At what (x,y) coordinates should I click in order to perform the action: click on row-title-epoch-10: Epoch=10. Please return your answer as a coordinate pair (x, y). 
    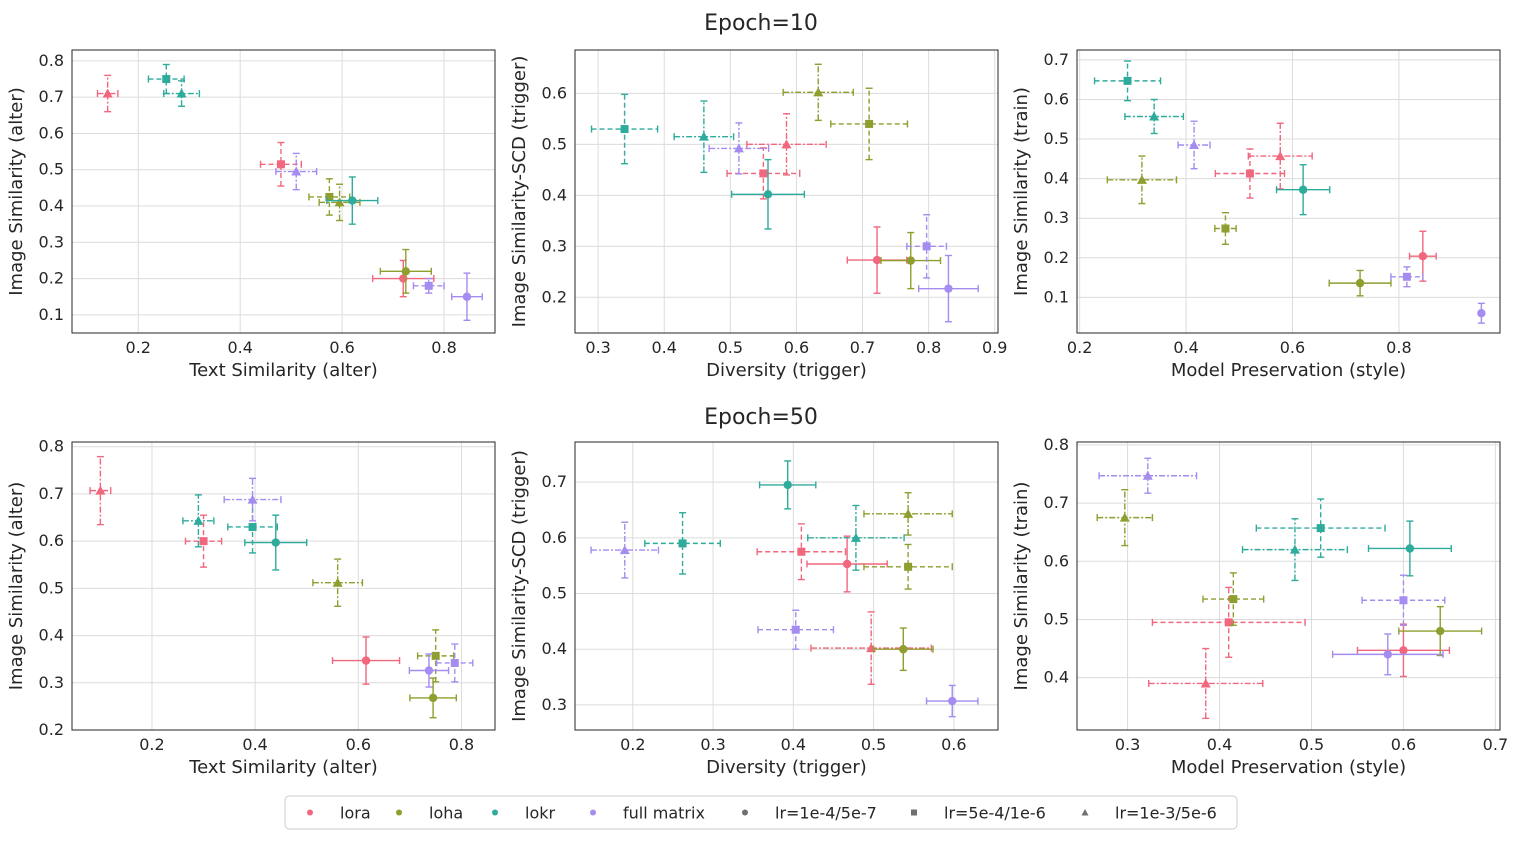
    Looking at the image, I should click on (761, 23).